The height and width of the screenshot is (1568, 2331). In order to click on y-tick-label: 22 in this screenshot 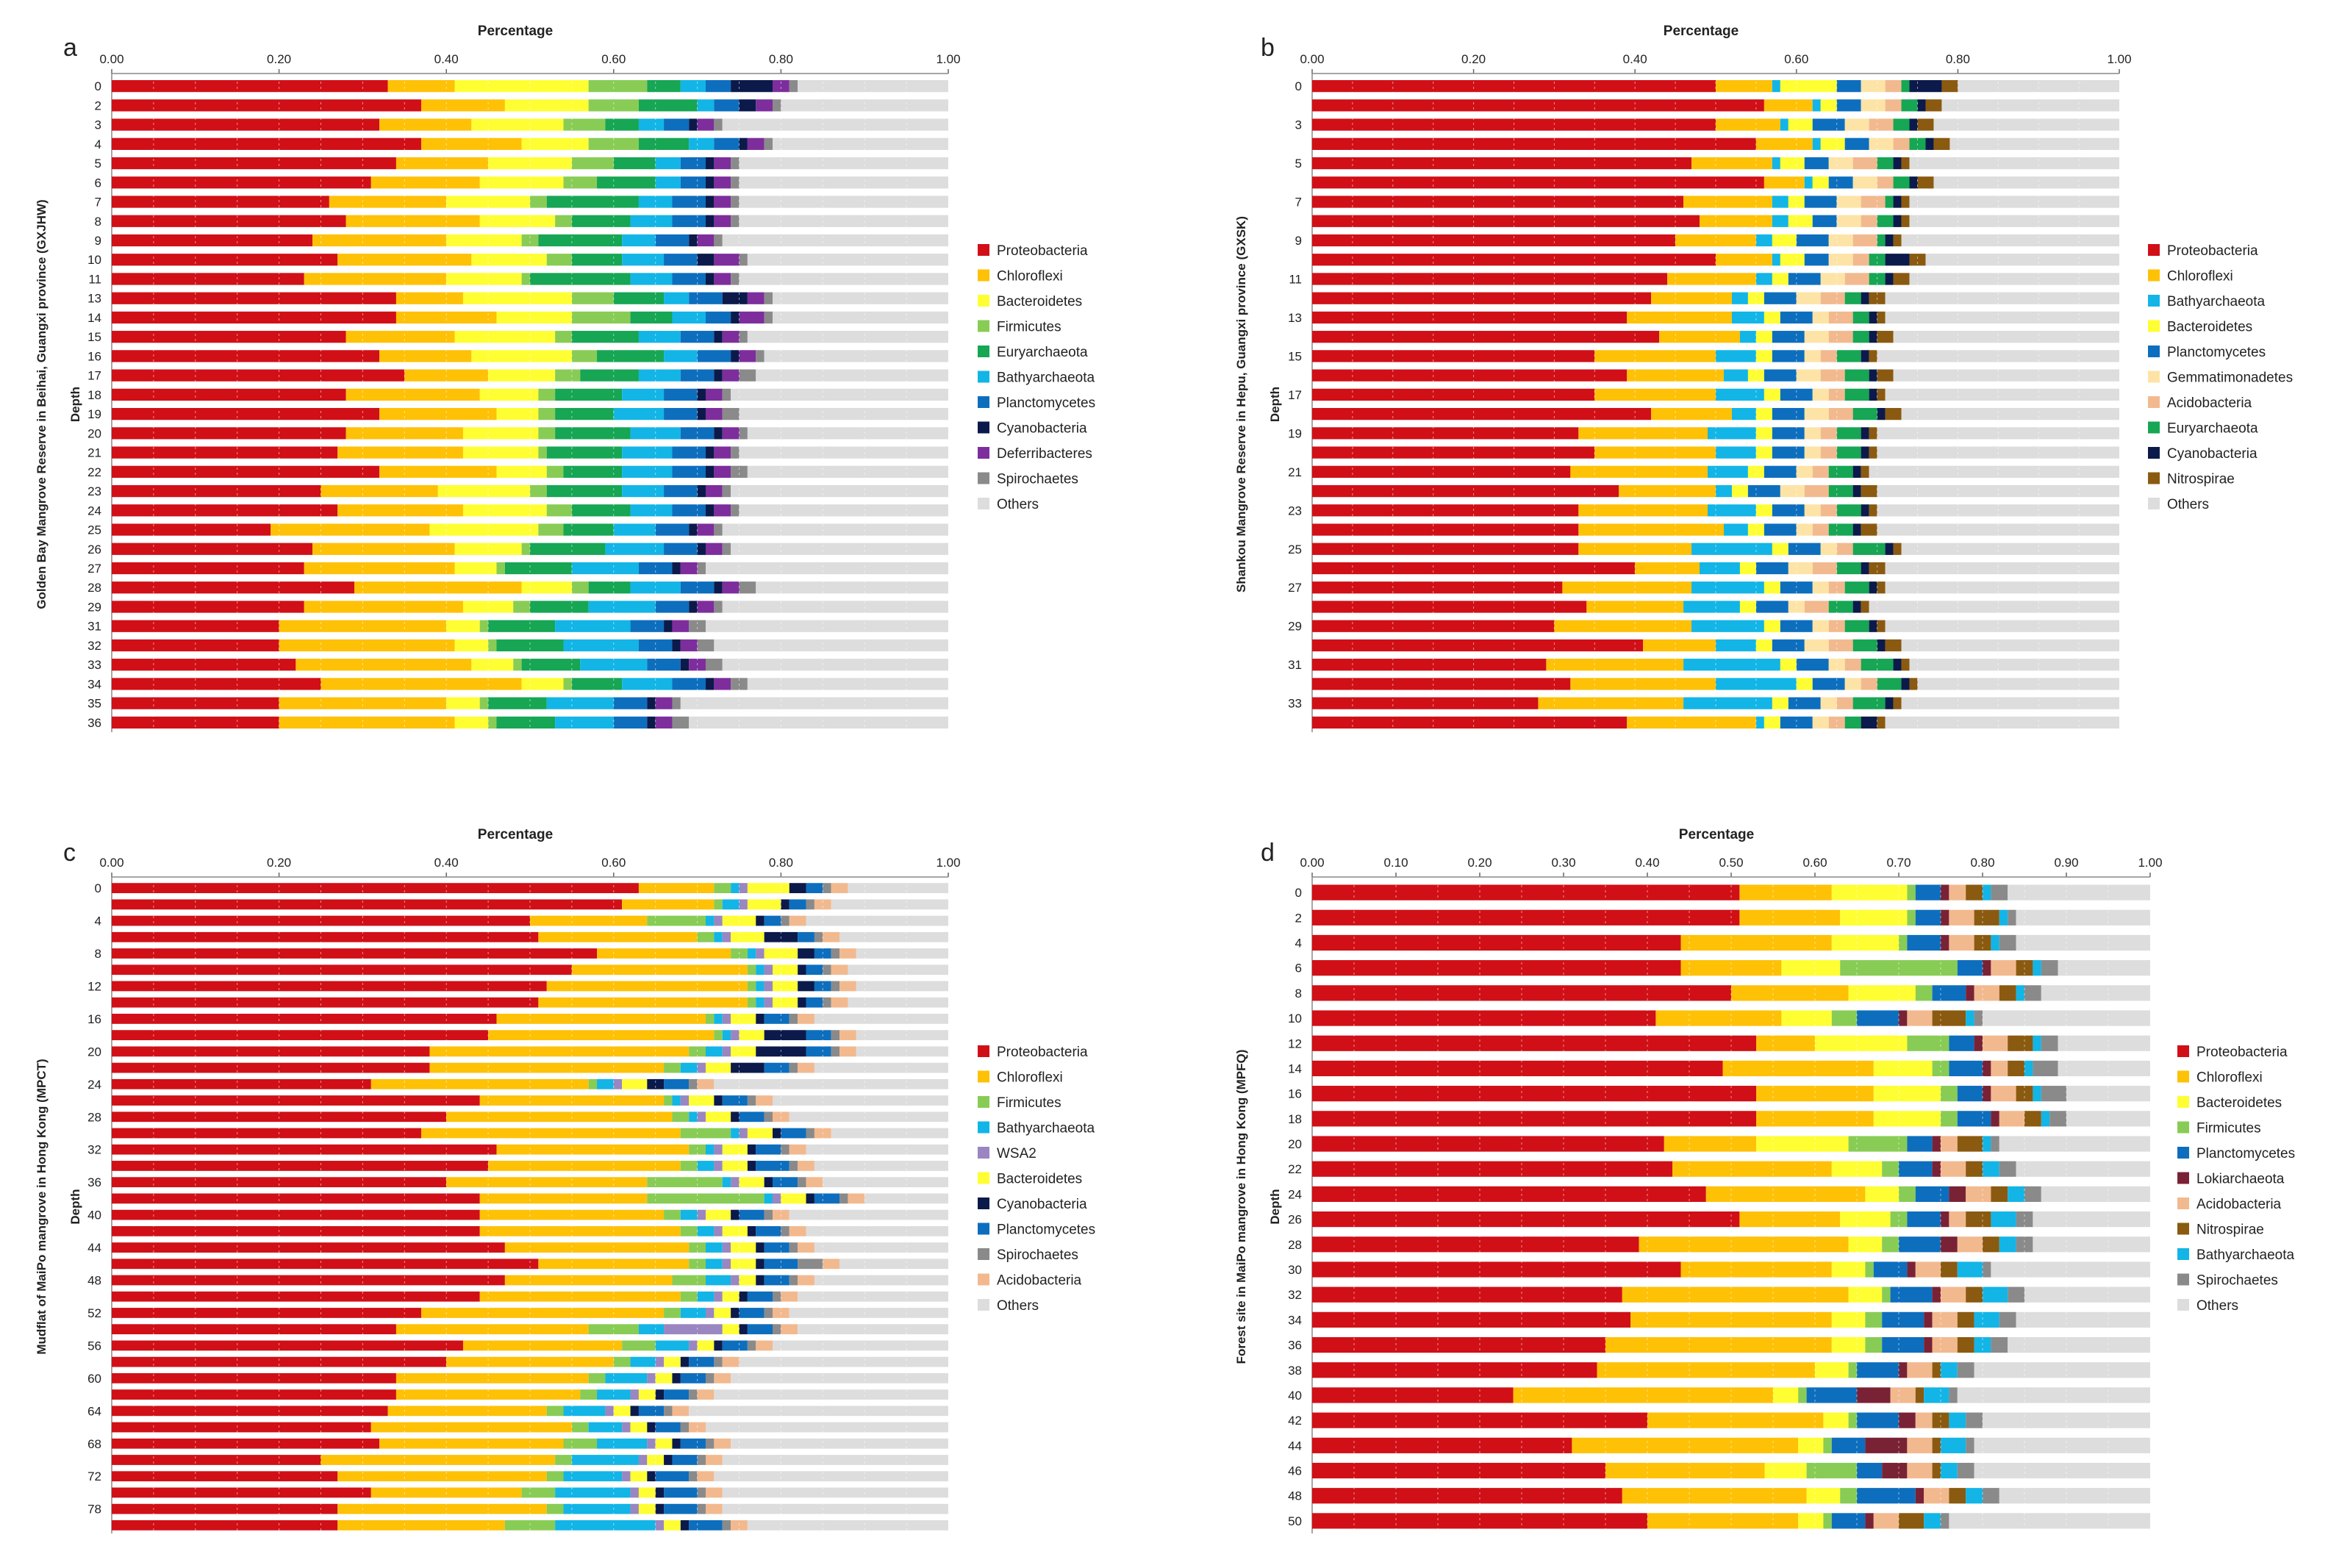, I will do `click(94, 472)`.